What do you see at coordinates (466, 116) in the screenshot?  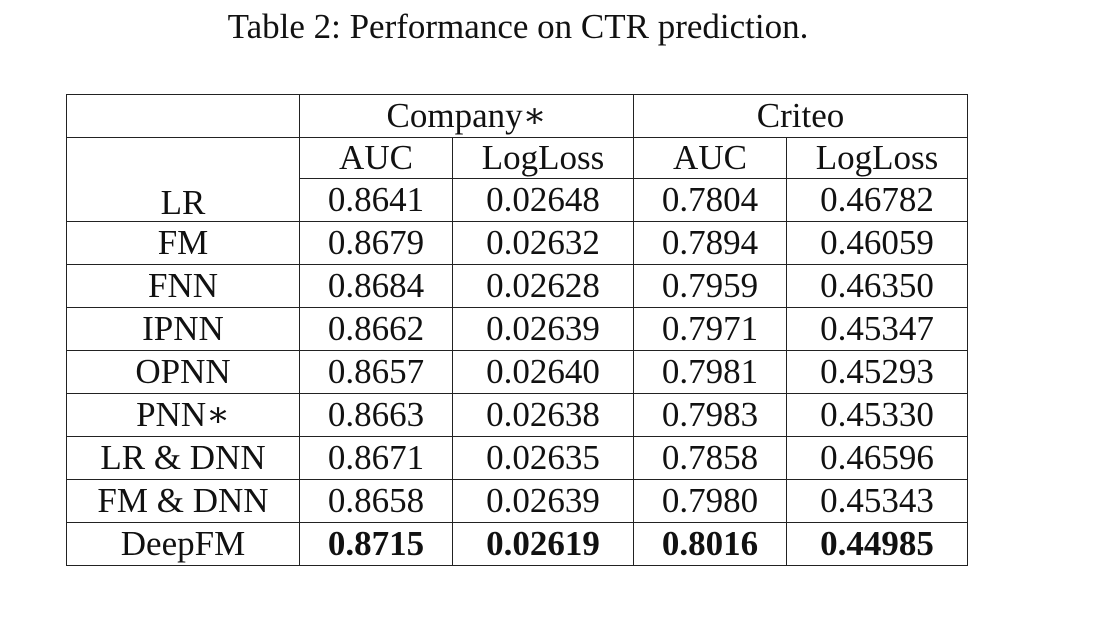 I see `dataset-header-company: Company∗` at bounding box center [466, 116].